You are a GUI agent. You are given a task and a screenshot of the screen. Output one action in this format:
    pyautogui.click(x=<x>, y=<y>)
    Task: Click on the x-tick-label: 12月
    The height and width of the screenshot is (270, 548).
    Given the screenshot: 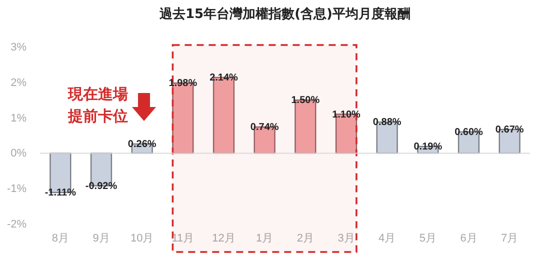 What is the action you would take?
    pyautogui.click(x=224, y=238)
    